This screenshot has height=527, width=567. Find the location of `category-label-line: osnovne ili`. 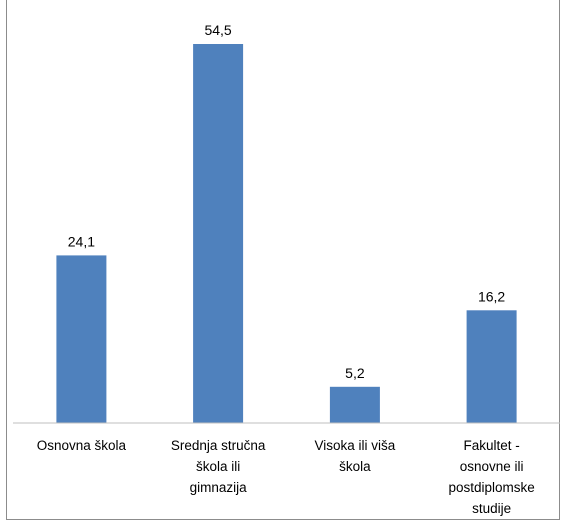

category-label-line: osnovne ili is located at coordinates (492, 466).